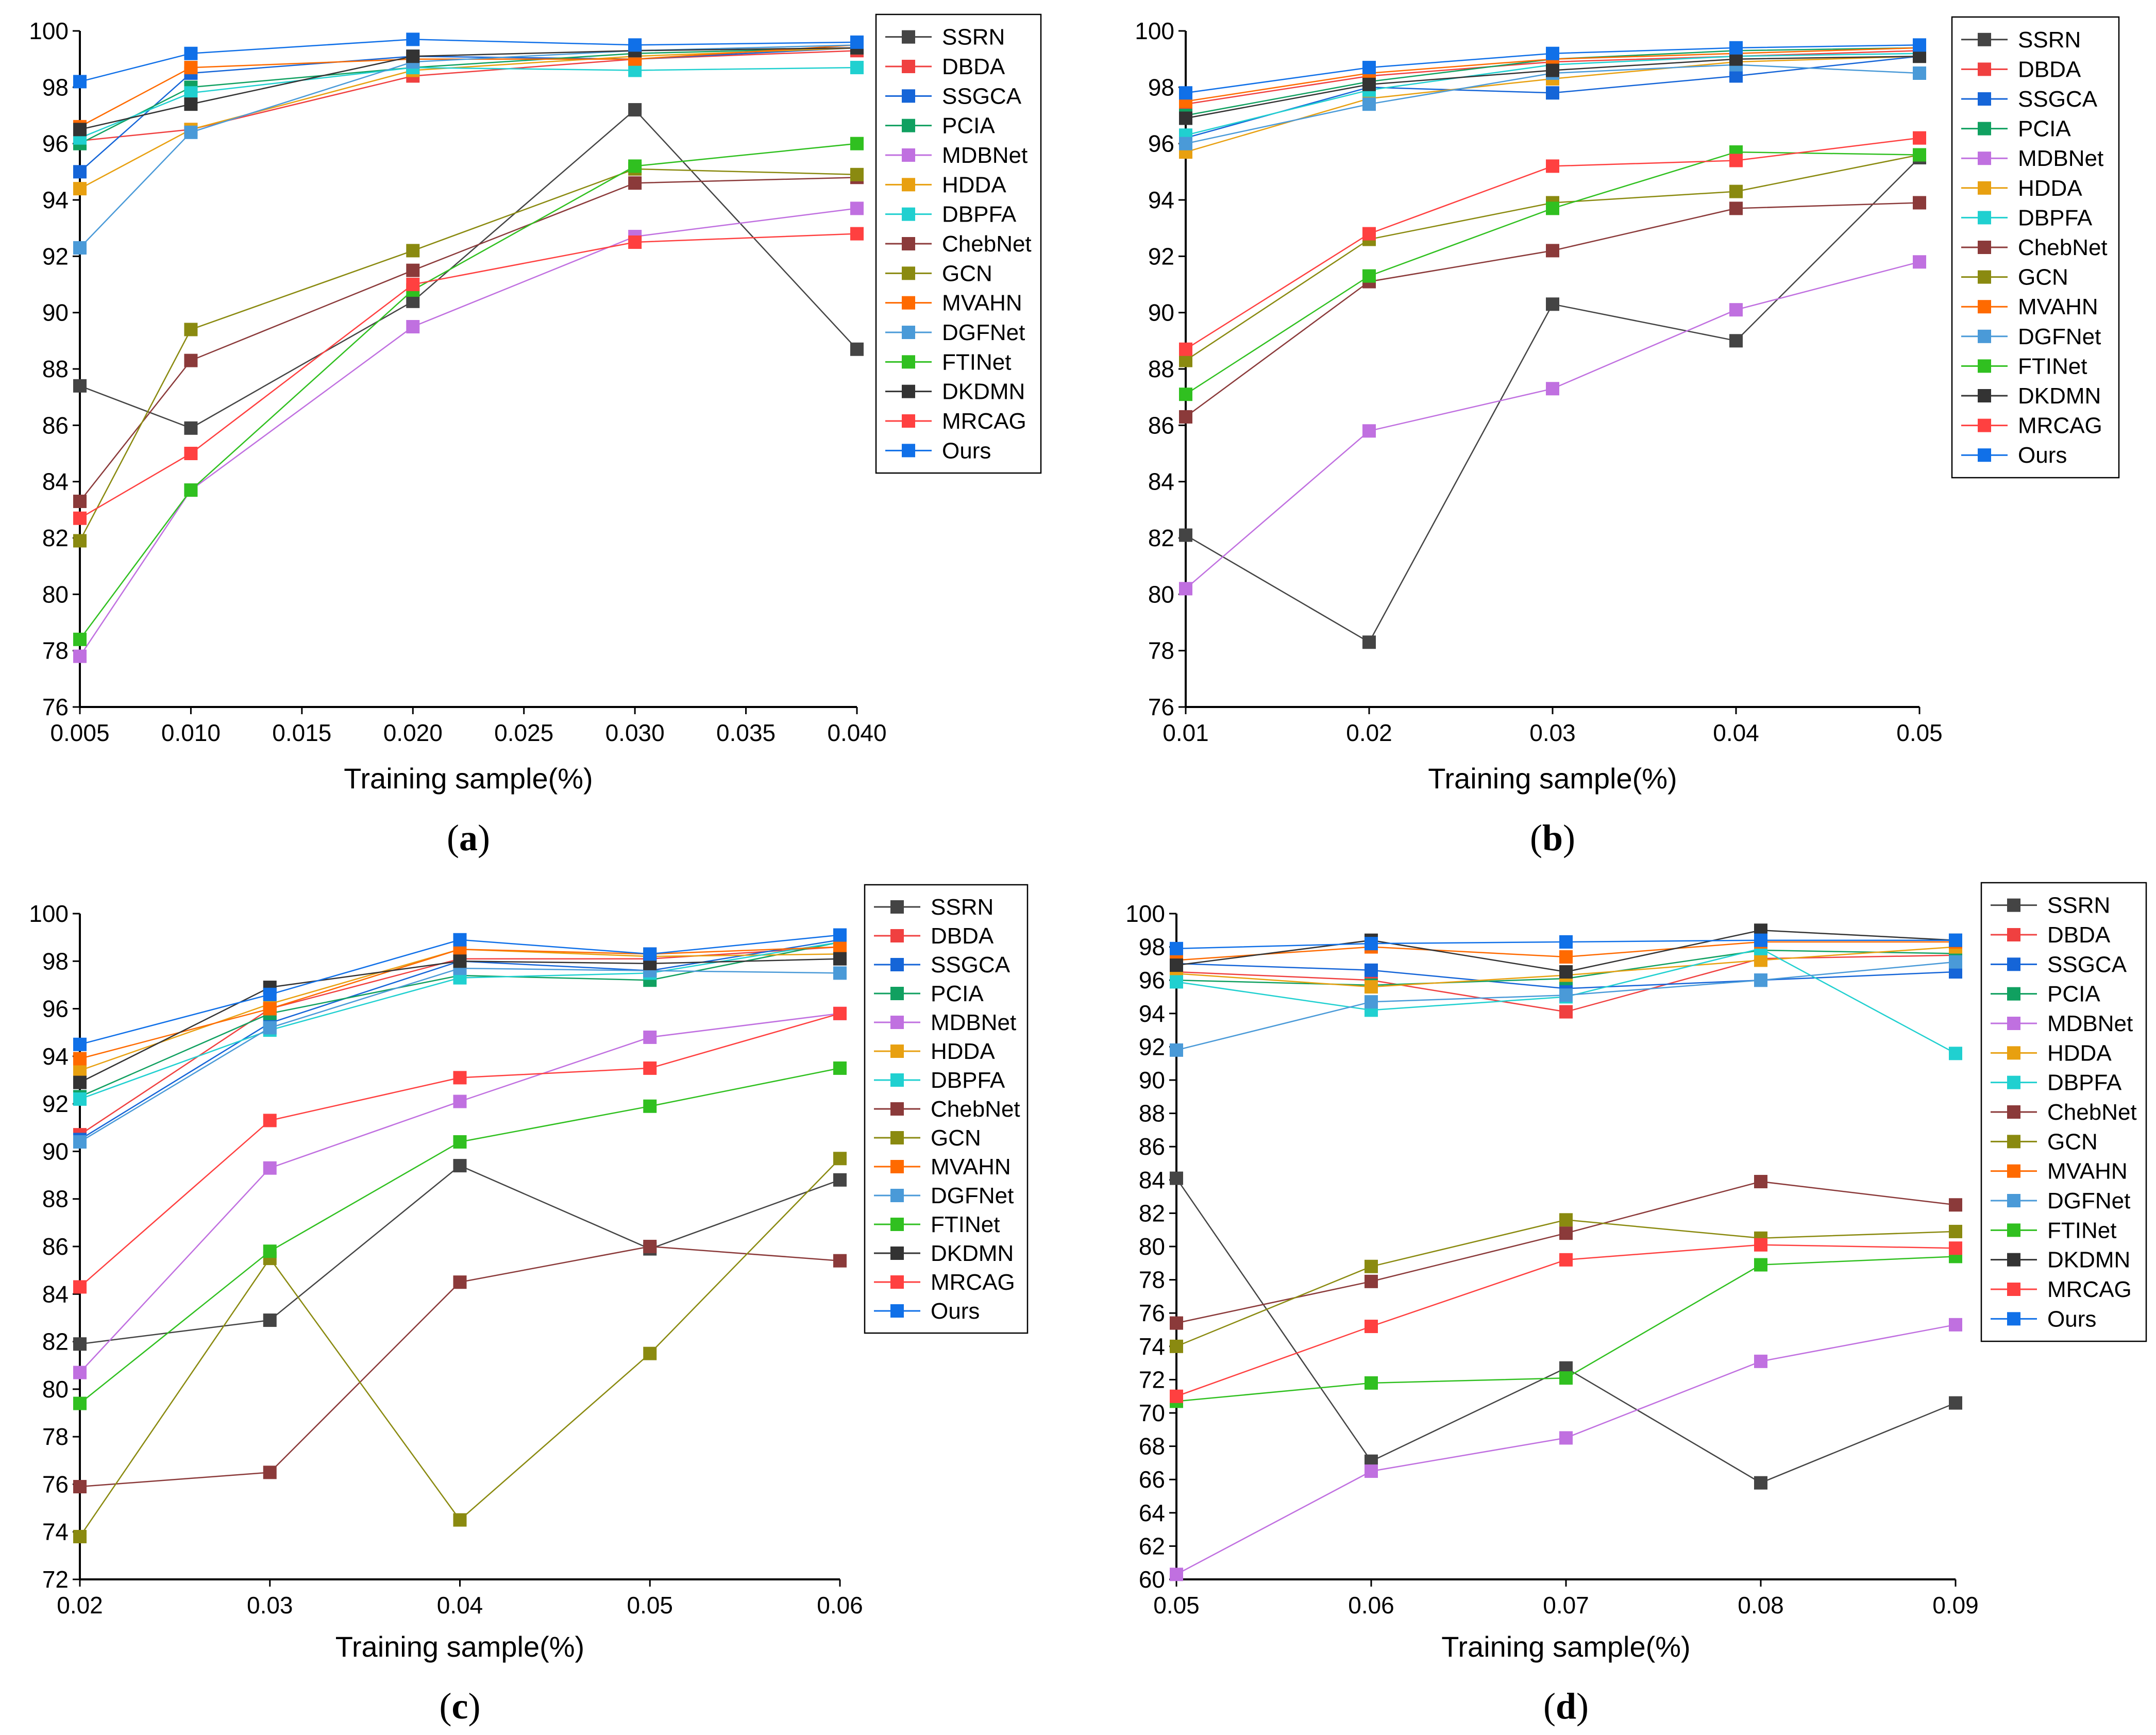 This screenshot has height=1735, width=2156. Describe the element at coordinates (55, 1103) in the screenshot. I see `y-tick-label: 92` at that location.